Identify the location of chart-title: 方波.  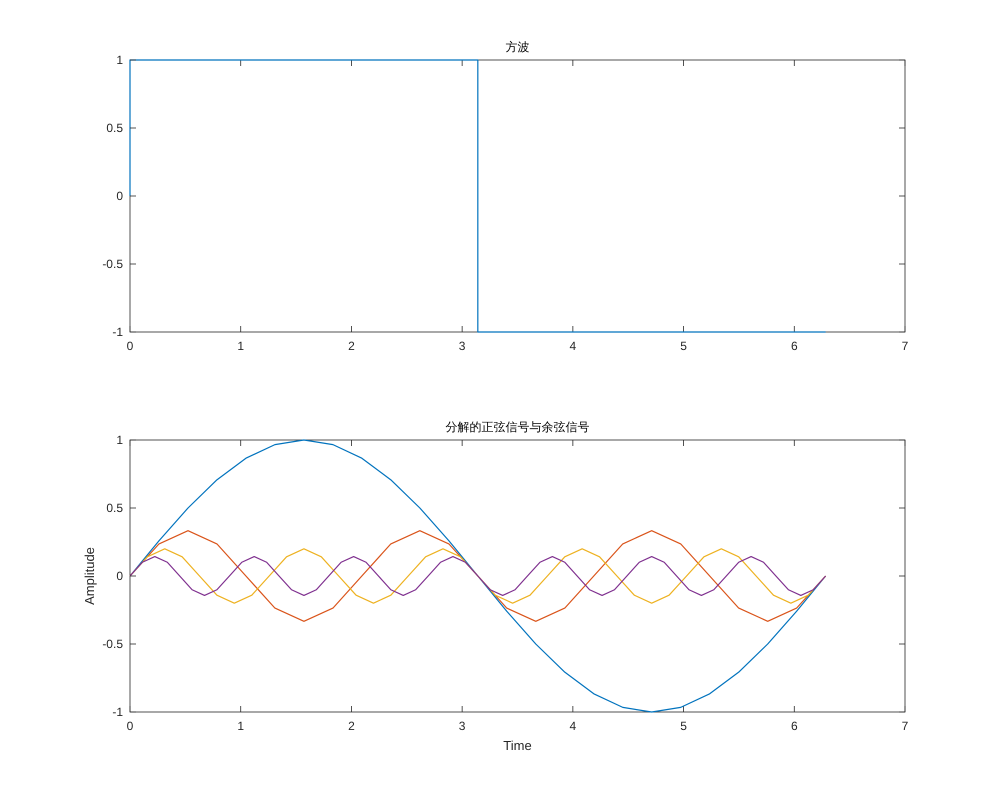
(518, 47).